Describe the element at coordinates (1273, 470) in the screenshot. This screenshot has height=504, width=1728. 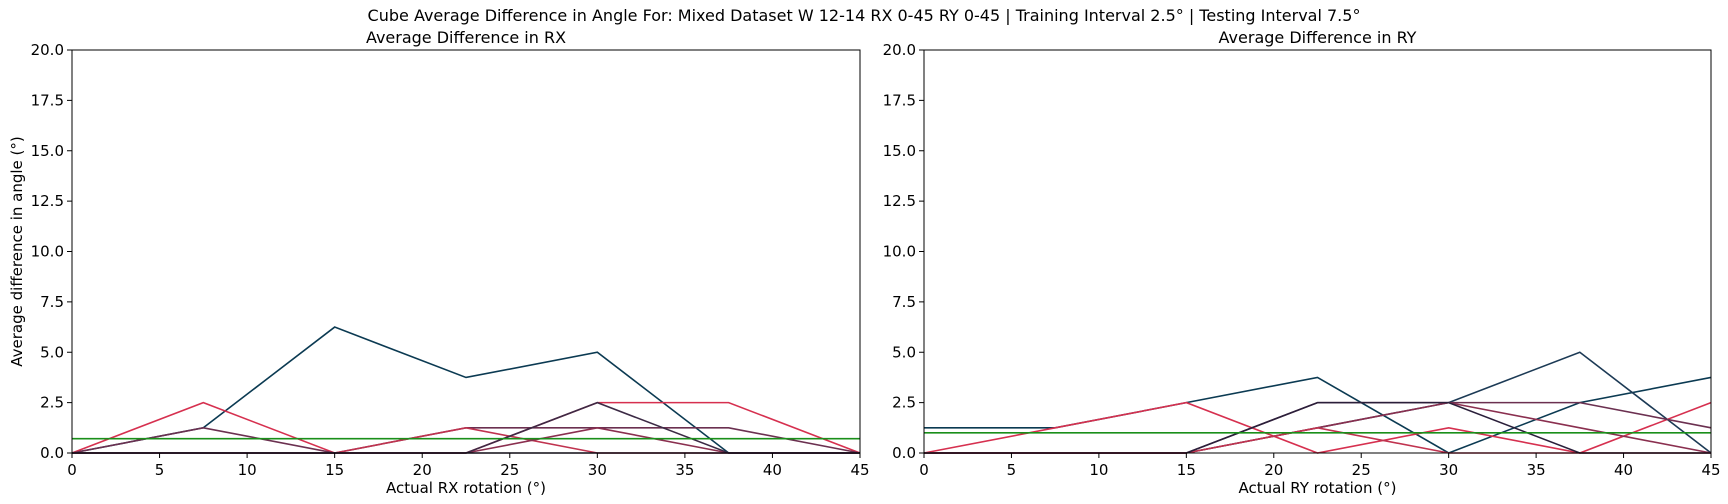
I see `panel-2-x-tick-label: 20` at that location.